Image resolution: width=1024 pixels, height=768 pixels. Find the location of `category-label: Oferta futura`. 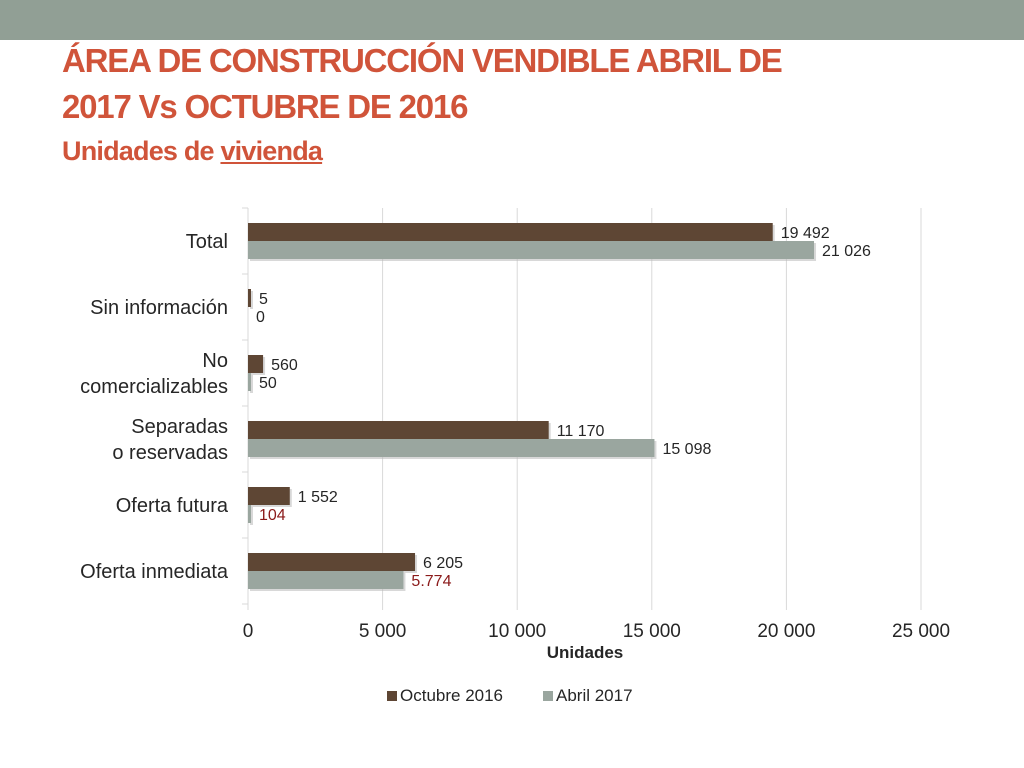

category-label: Oferta futura is located at coordinates (172, 506).